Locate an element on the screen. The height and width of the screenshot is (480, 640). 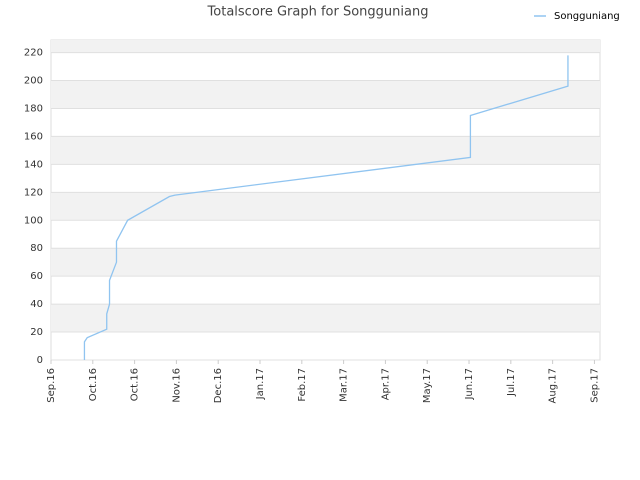
x-tick-label: May.17 is located at coordinates (427, 385).